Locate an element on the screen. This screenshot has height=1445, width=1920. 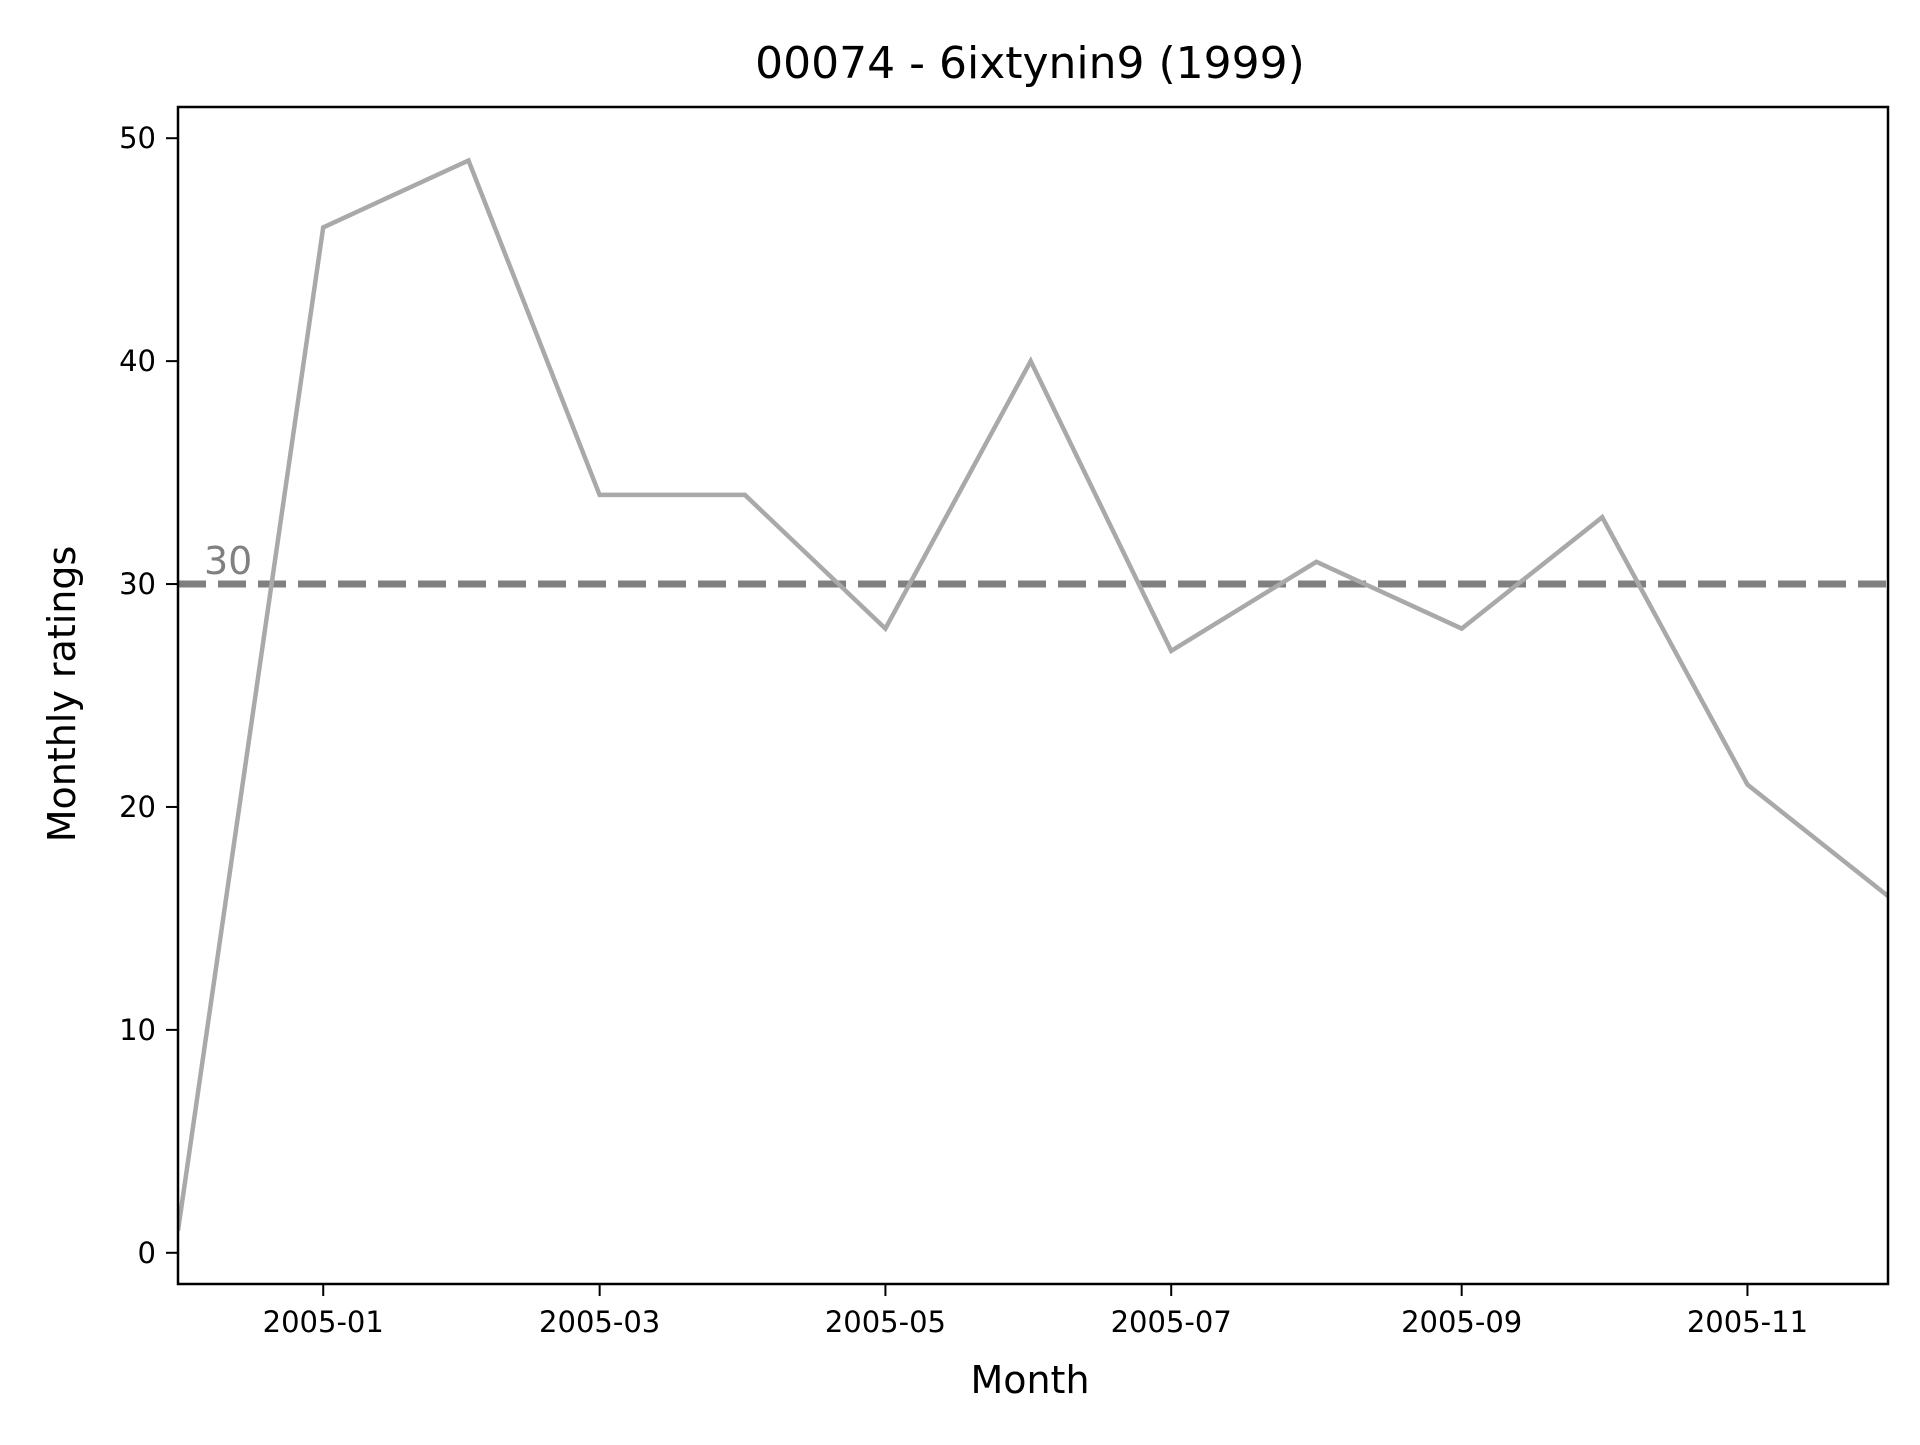
x-tick-label: 2005-11 is located at coordinates (1747, 1322).